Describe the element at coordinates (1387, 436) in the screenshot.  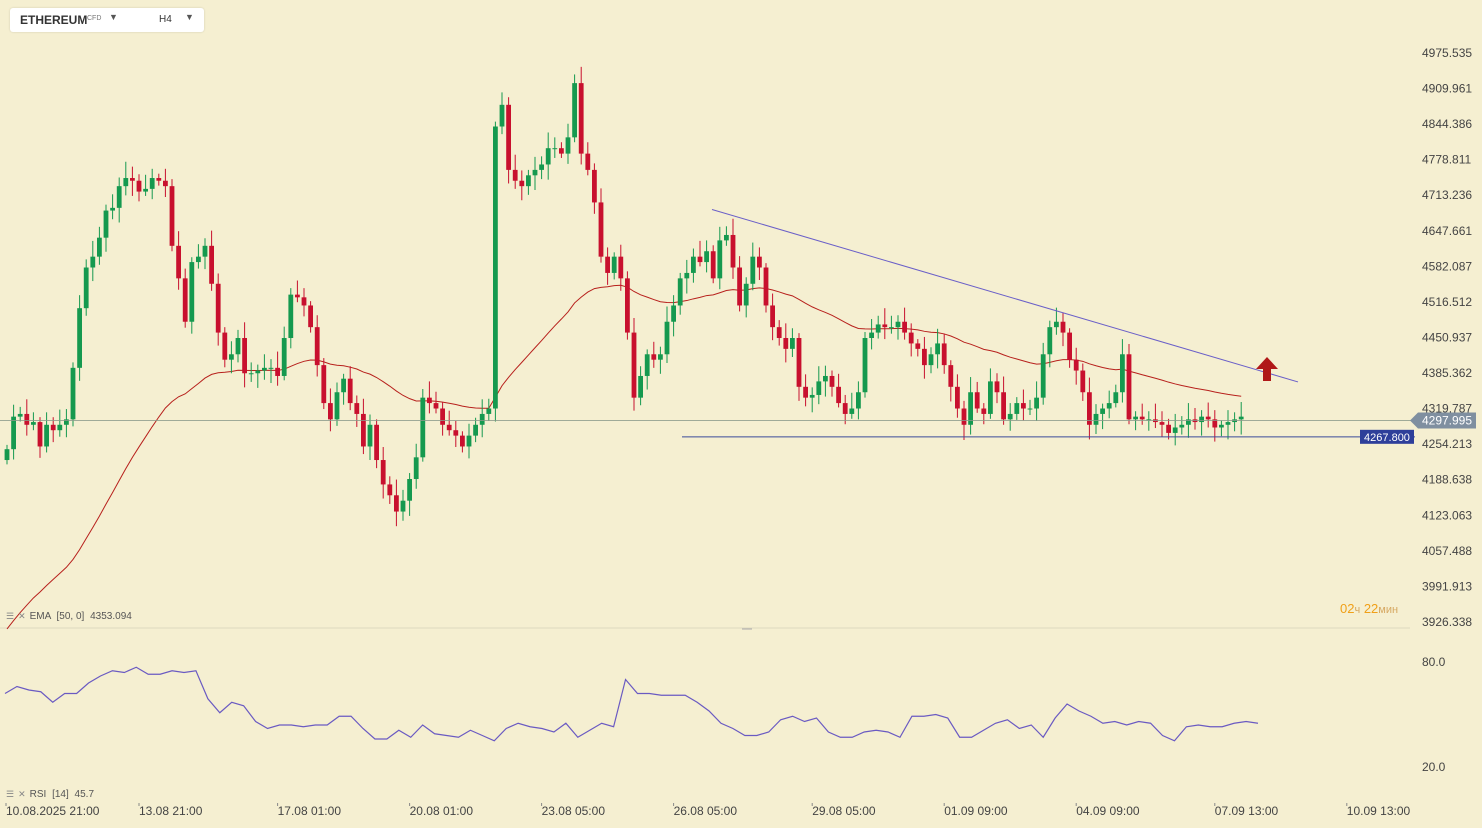
I see `support-price-tag` at that location.